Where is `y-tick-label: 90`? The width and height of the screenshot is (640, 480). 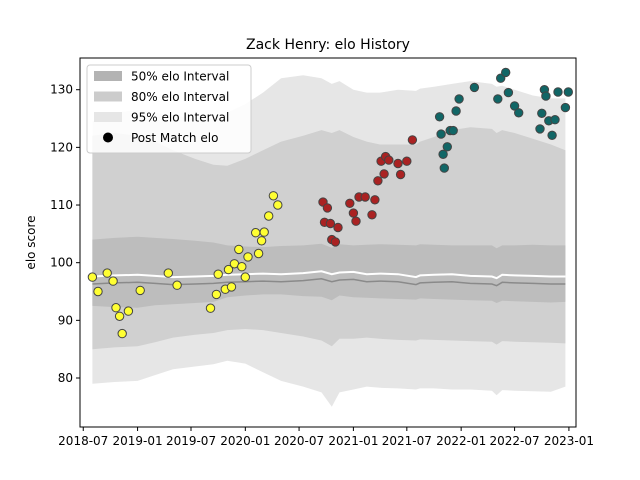
y-tick-label: 90 is located at coordinates (65, 320).